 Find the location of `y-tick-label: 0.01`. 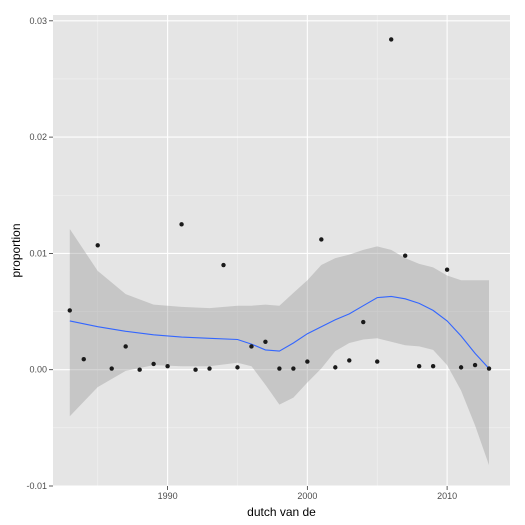

y-tick-label: 0.01 is located at coordinates (38, 253).